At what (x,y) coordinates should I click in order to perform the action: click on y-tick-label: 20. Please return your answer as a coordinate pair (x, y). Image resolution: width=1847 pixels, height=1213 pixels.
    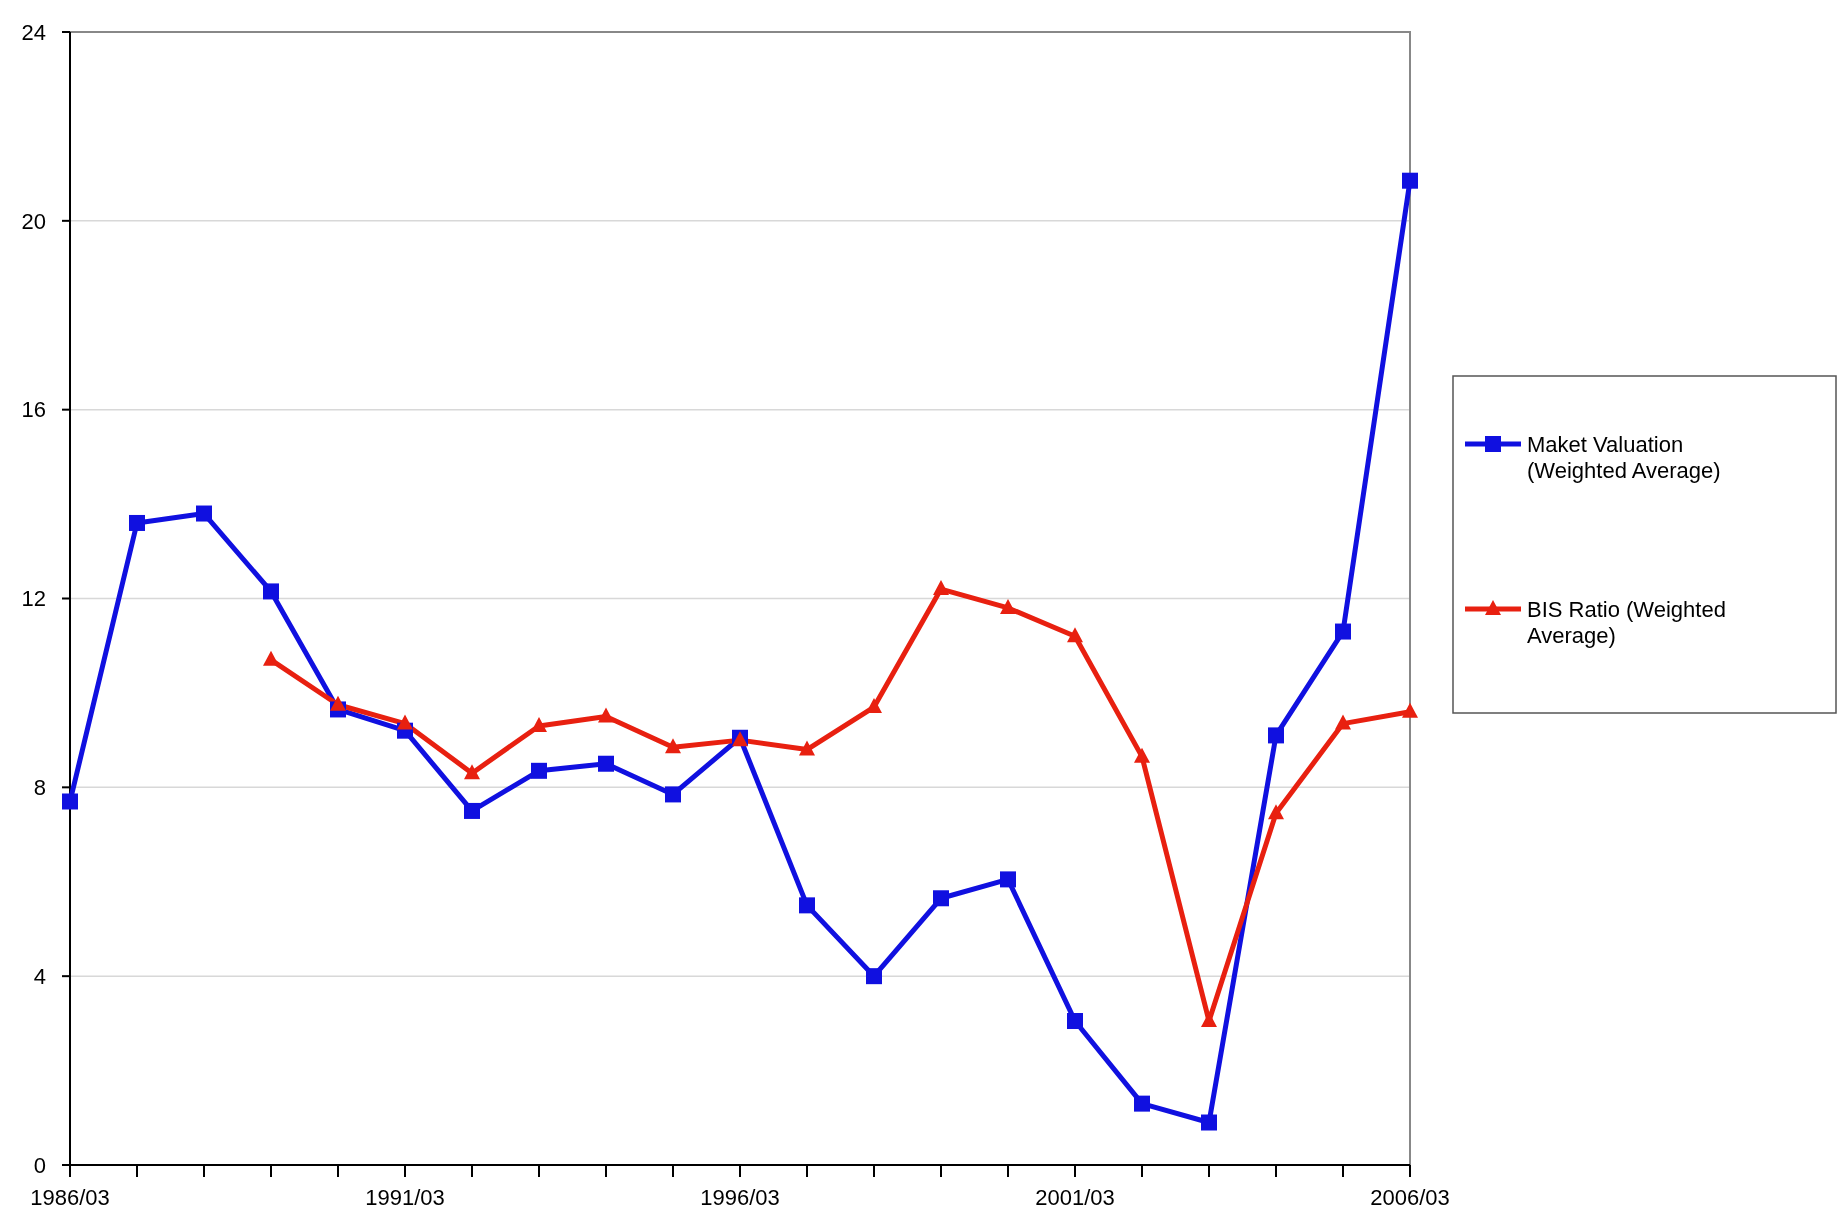
    Looking at the image, I should click on (33, 221).